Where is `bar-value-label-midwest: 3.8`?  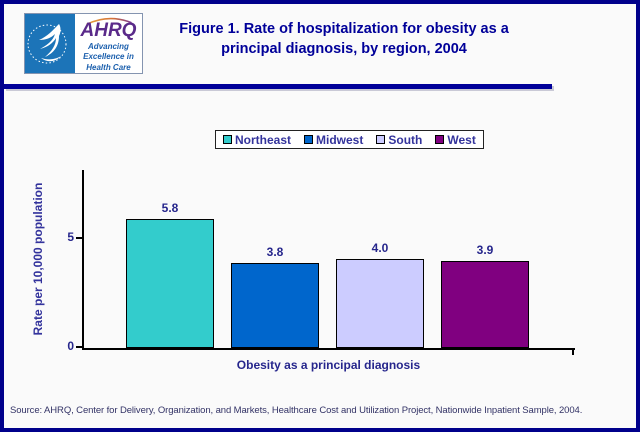
bar-value-label-midwest: 3.8 is located at coordinates (275, 252).